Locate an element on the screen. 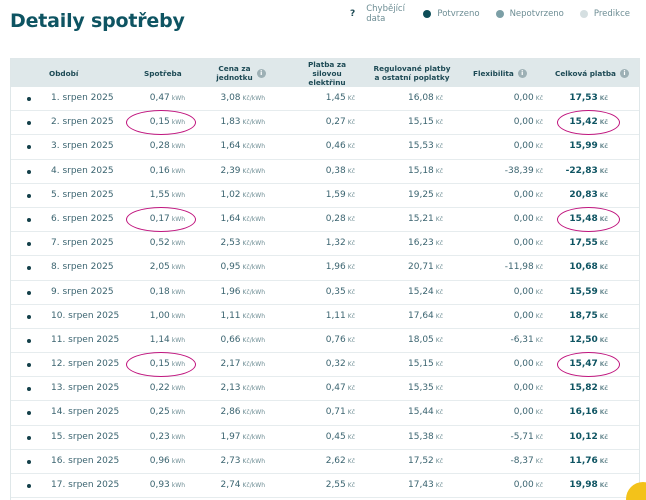 This screenshot has width=646, height=500. row-unit-price: 2,53 Kč/kWh is located at coordinates (242, 243).